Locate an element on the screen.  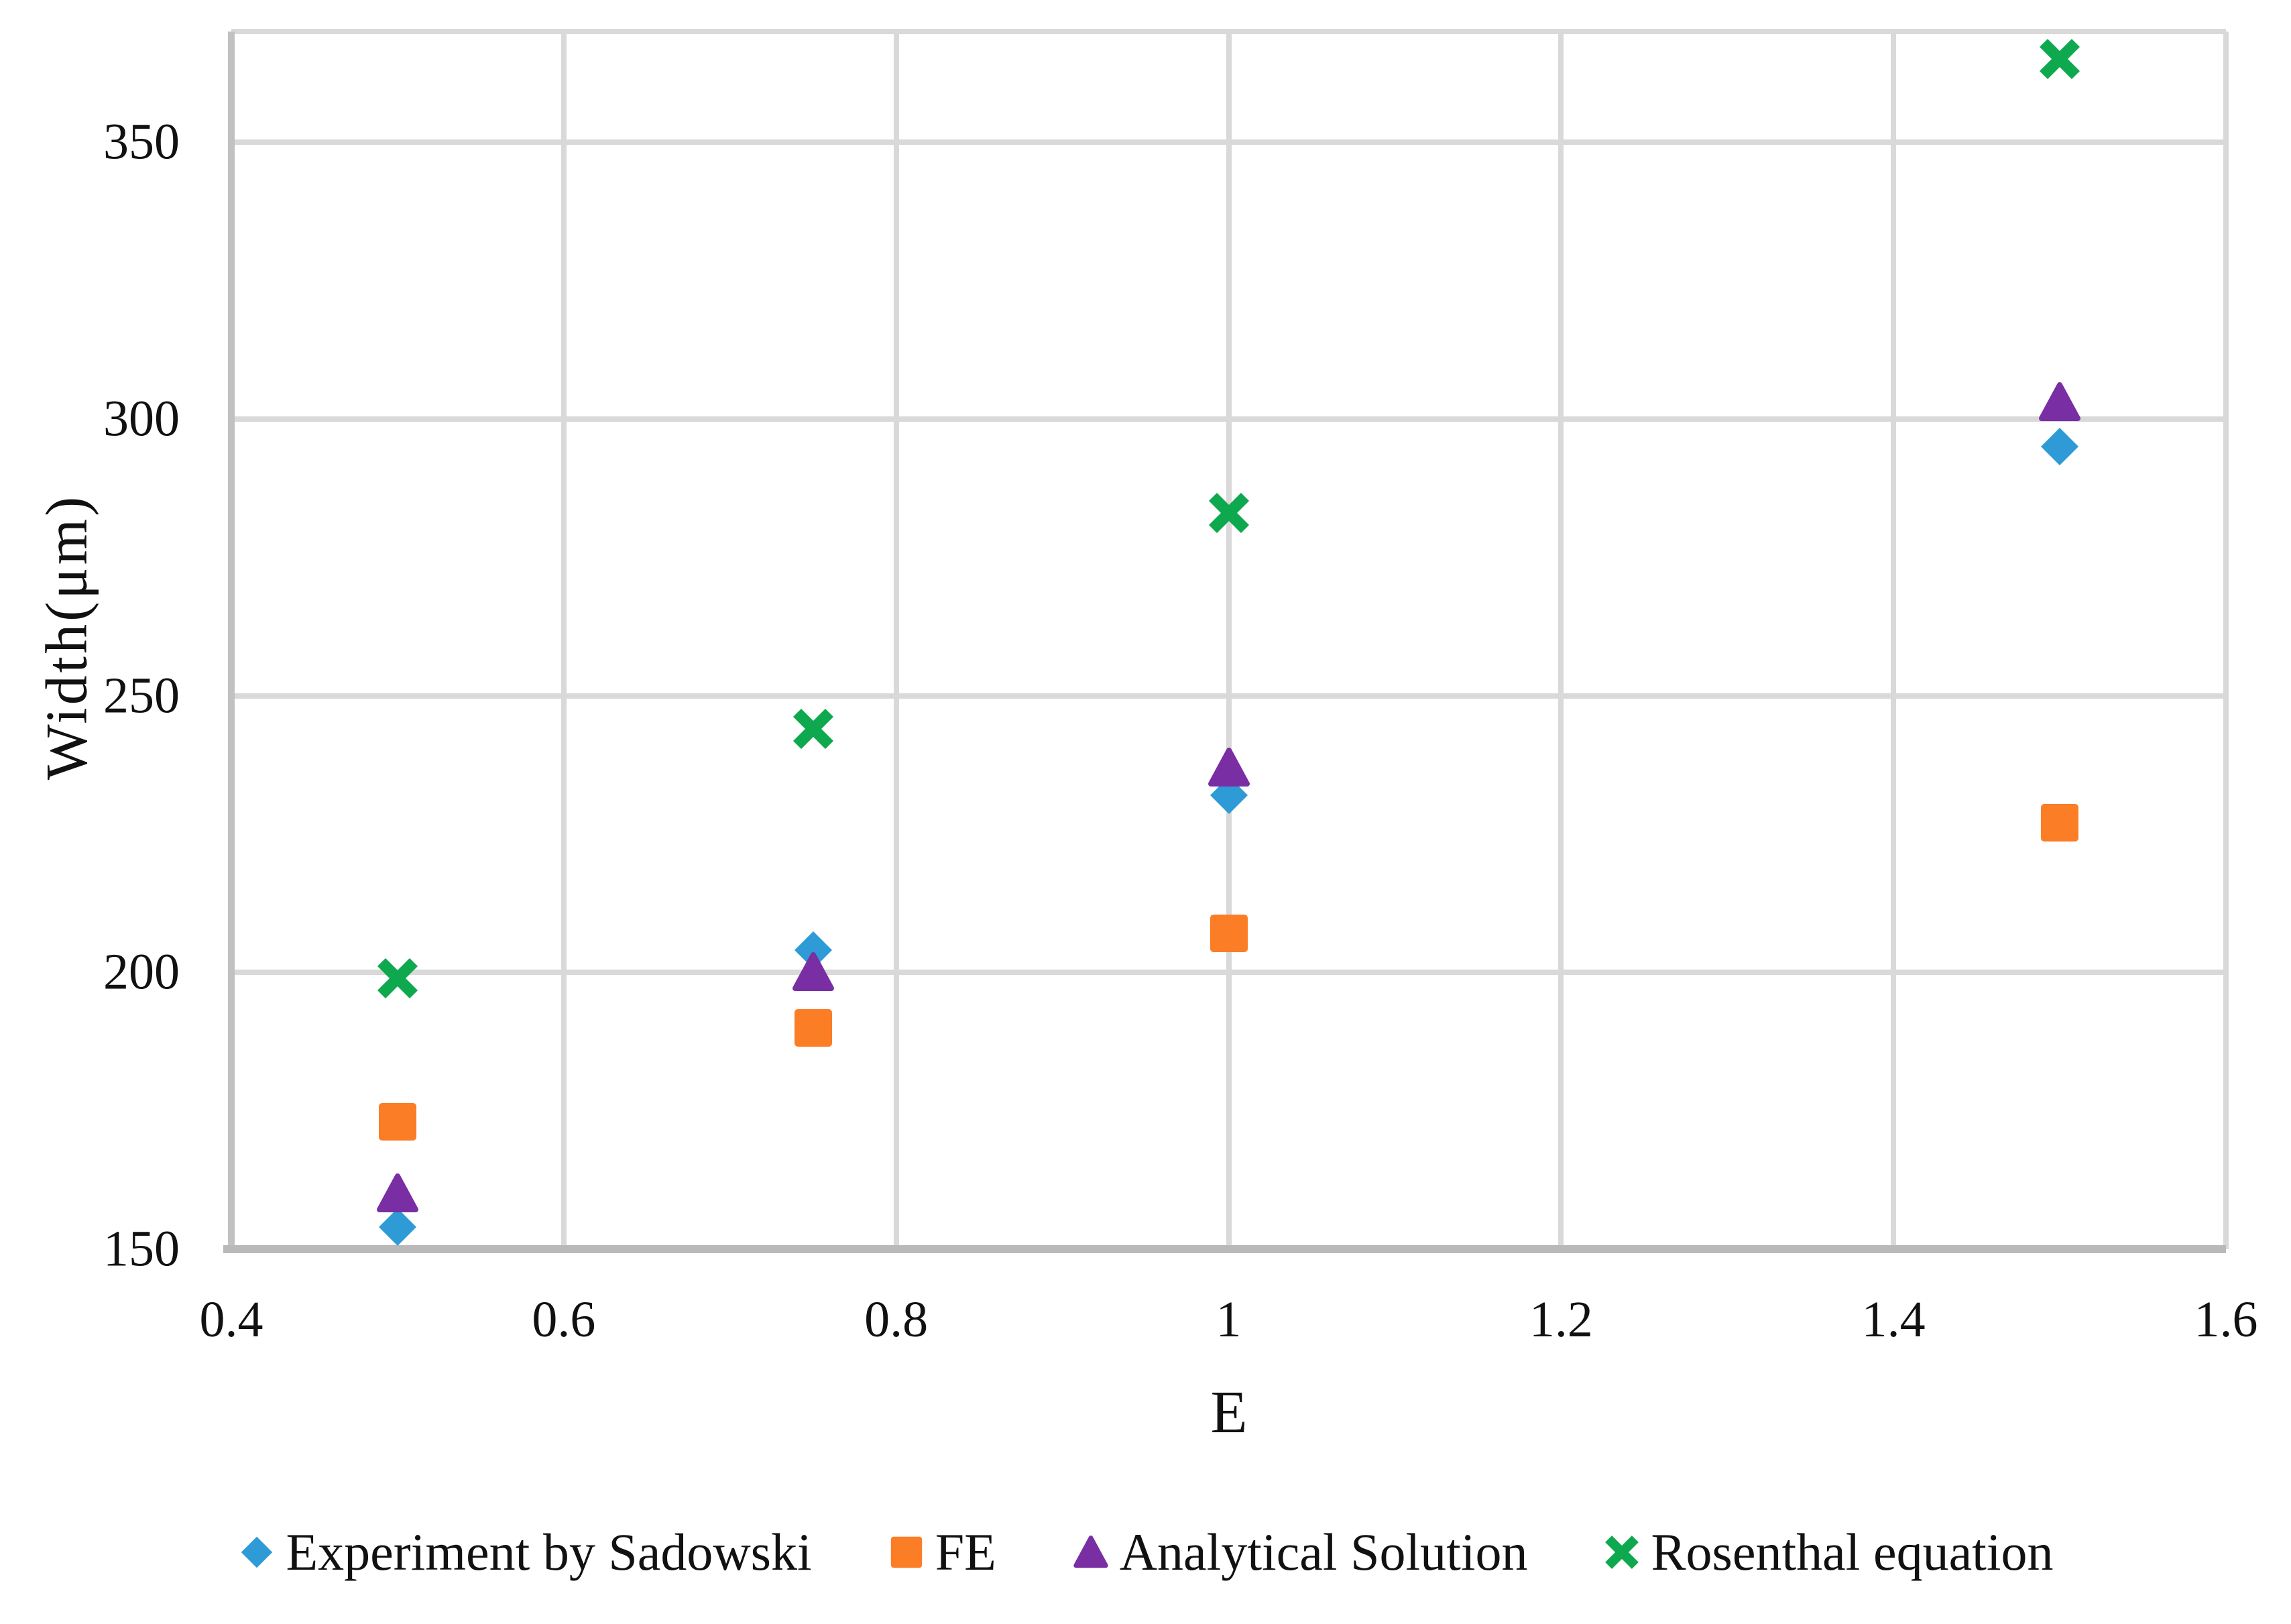
y-tick-label: 250 is located at coordinates (141, 695).